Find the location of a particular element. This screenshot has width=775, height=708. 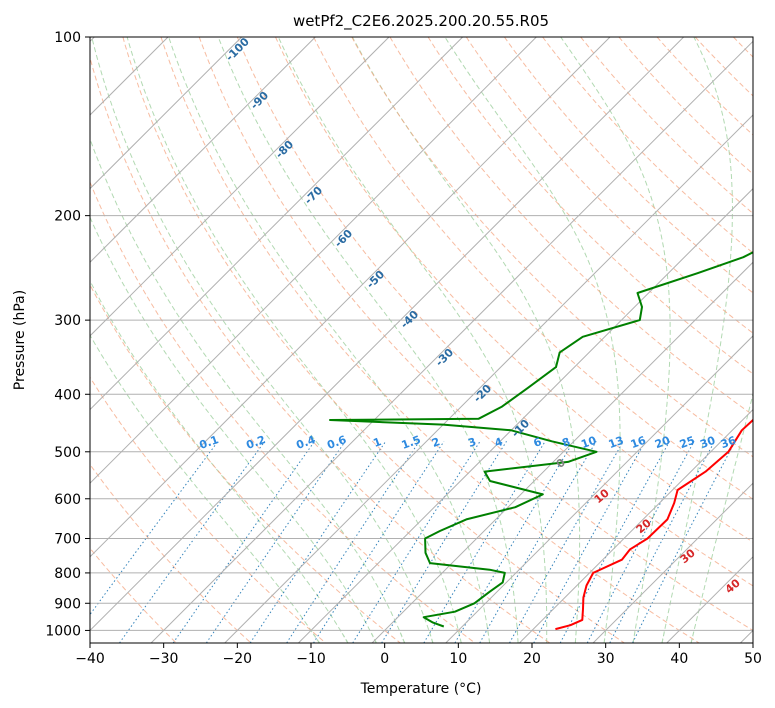

x-tick-label: −30 is located at coordinates (164, 659).